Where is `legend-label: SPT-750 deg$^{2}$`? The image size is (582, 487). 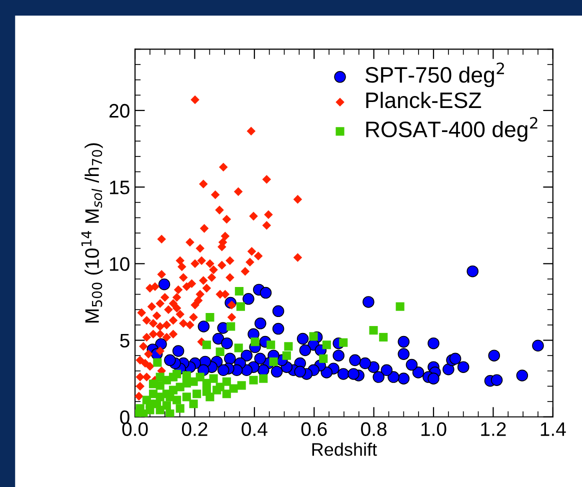 legend-label: SPT-750 deg$^{2}$ is located at coordinates (434, 75).